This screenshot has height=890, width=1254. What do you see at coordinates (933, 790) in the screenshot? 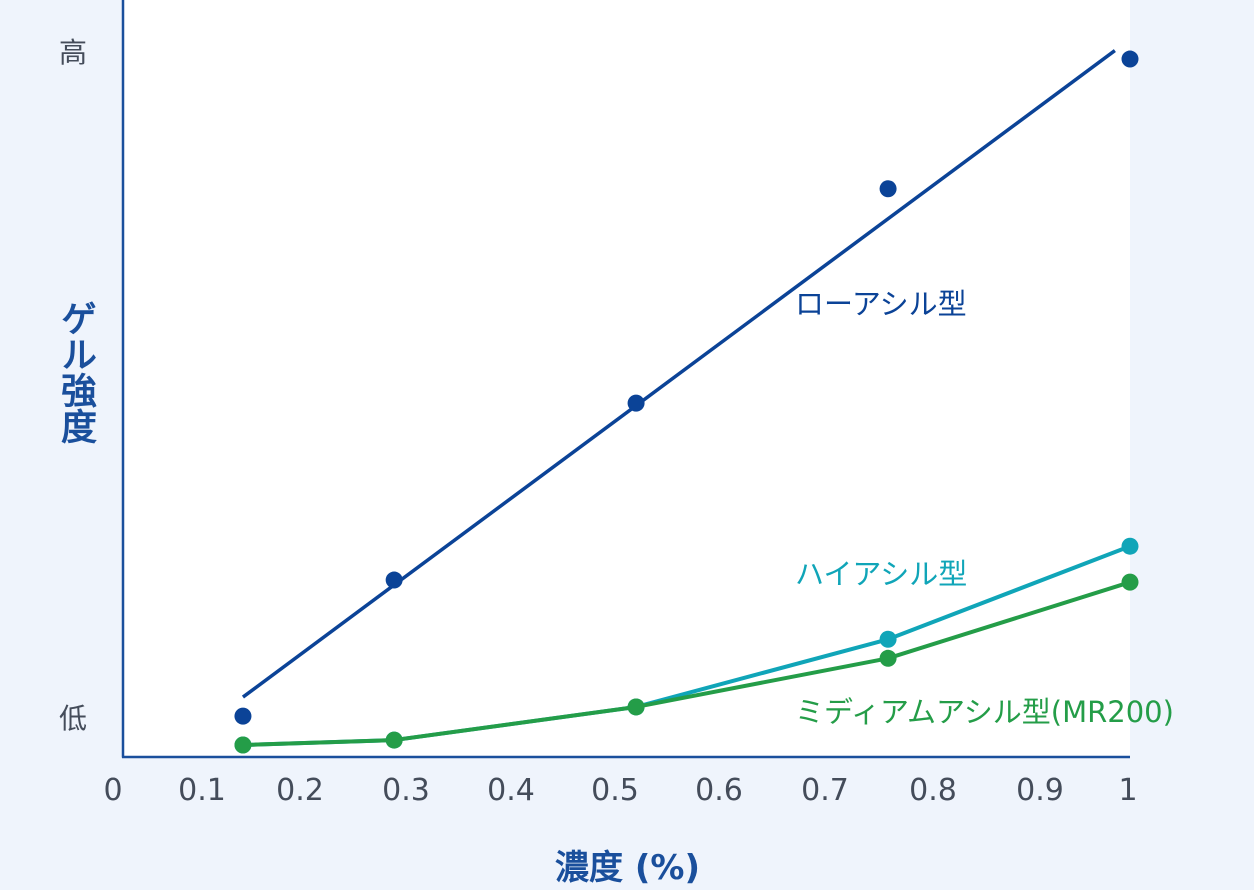
I see `x-tick-label: 0.8` at bounding box center [933, 790].